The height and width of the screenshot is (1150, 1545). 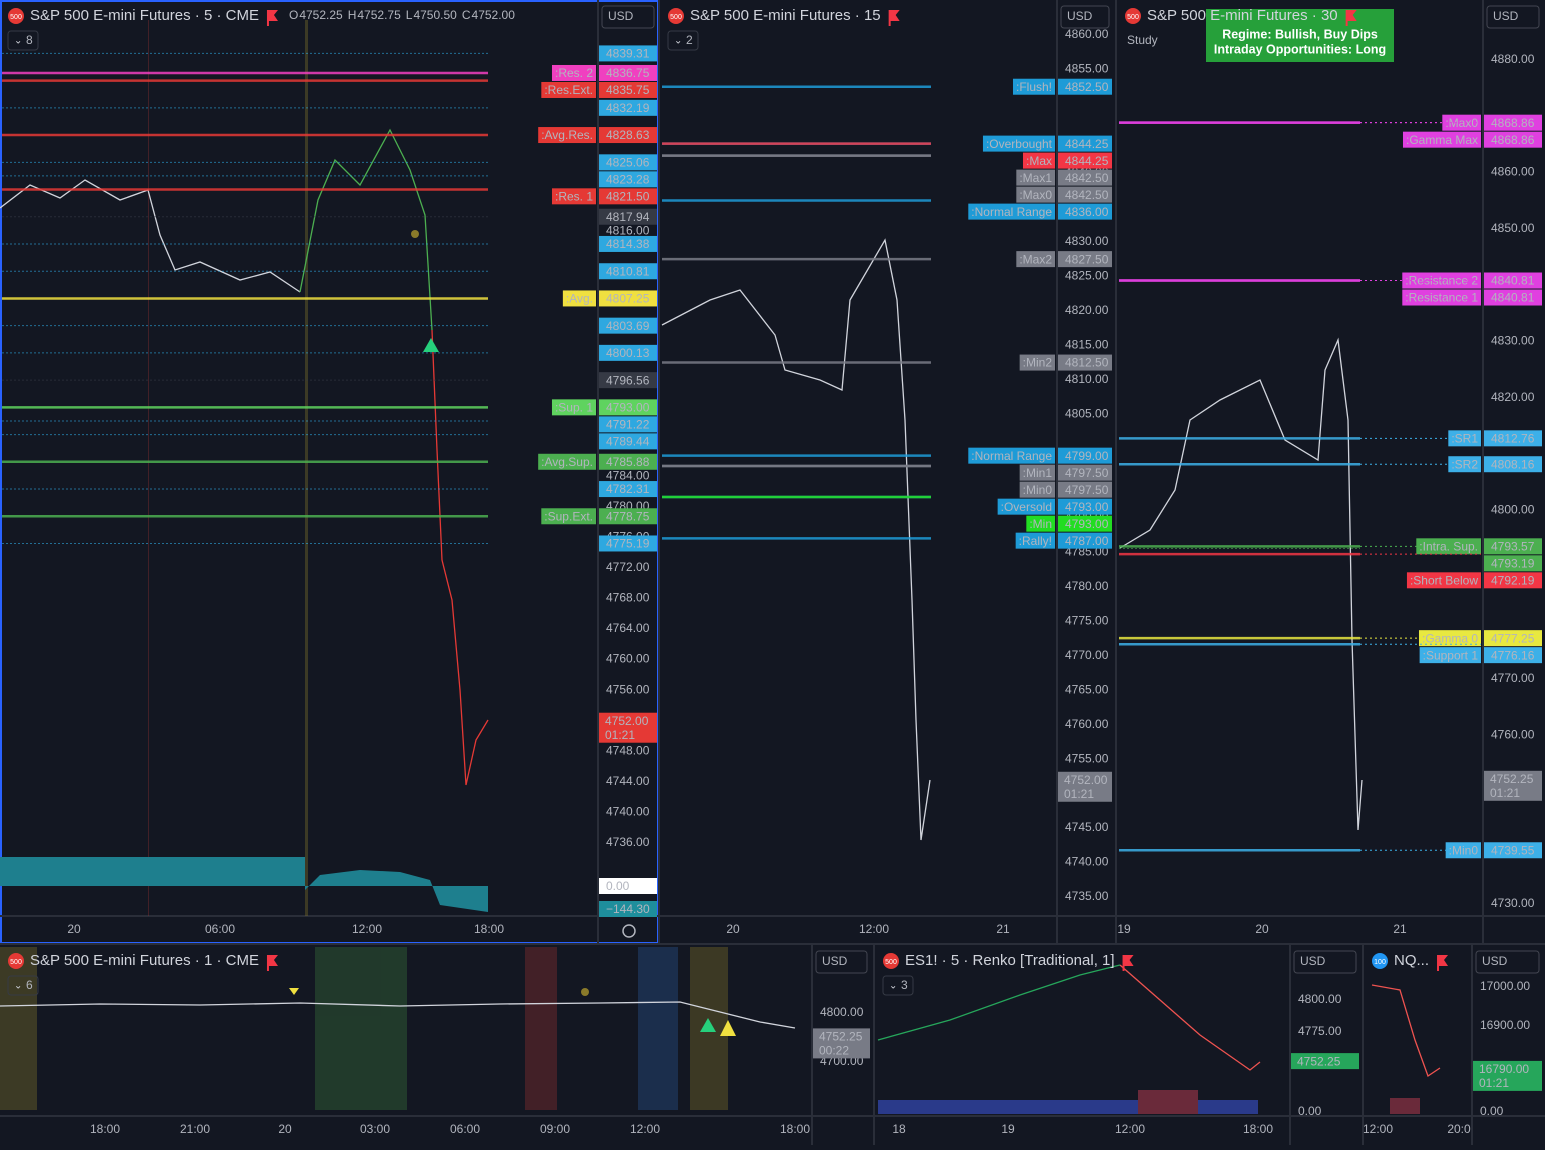 What do you see at coordinates (1010, 960) in the screenshot?
I see `pane-title: ES1! · 5 · Renko [Traditional, 1]` at bounding box center [1010, 960].